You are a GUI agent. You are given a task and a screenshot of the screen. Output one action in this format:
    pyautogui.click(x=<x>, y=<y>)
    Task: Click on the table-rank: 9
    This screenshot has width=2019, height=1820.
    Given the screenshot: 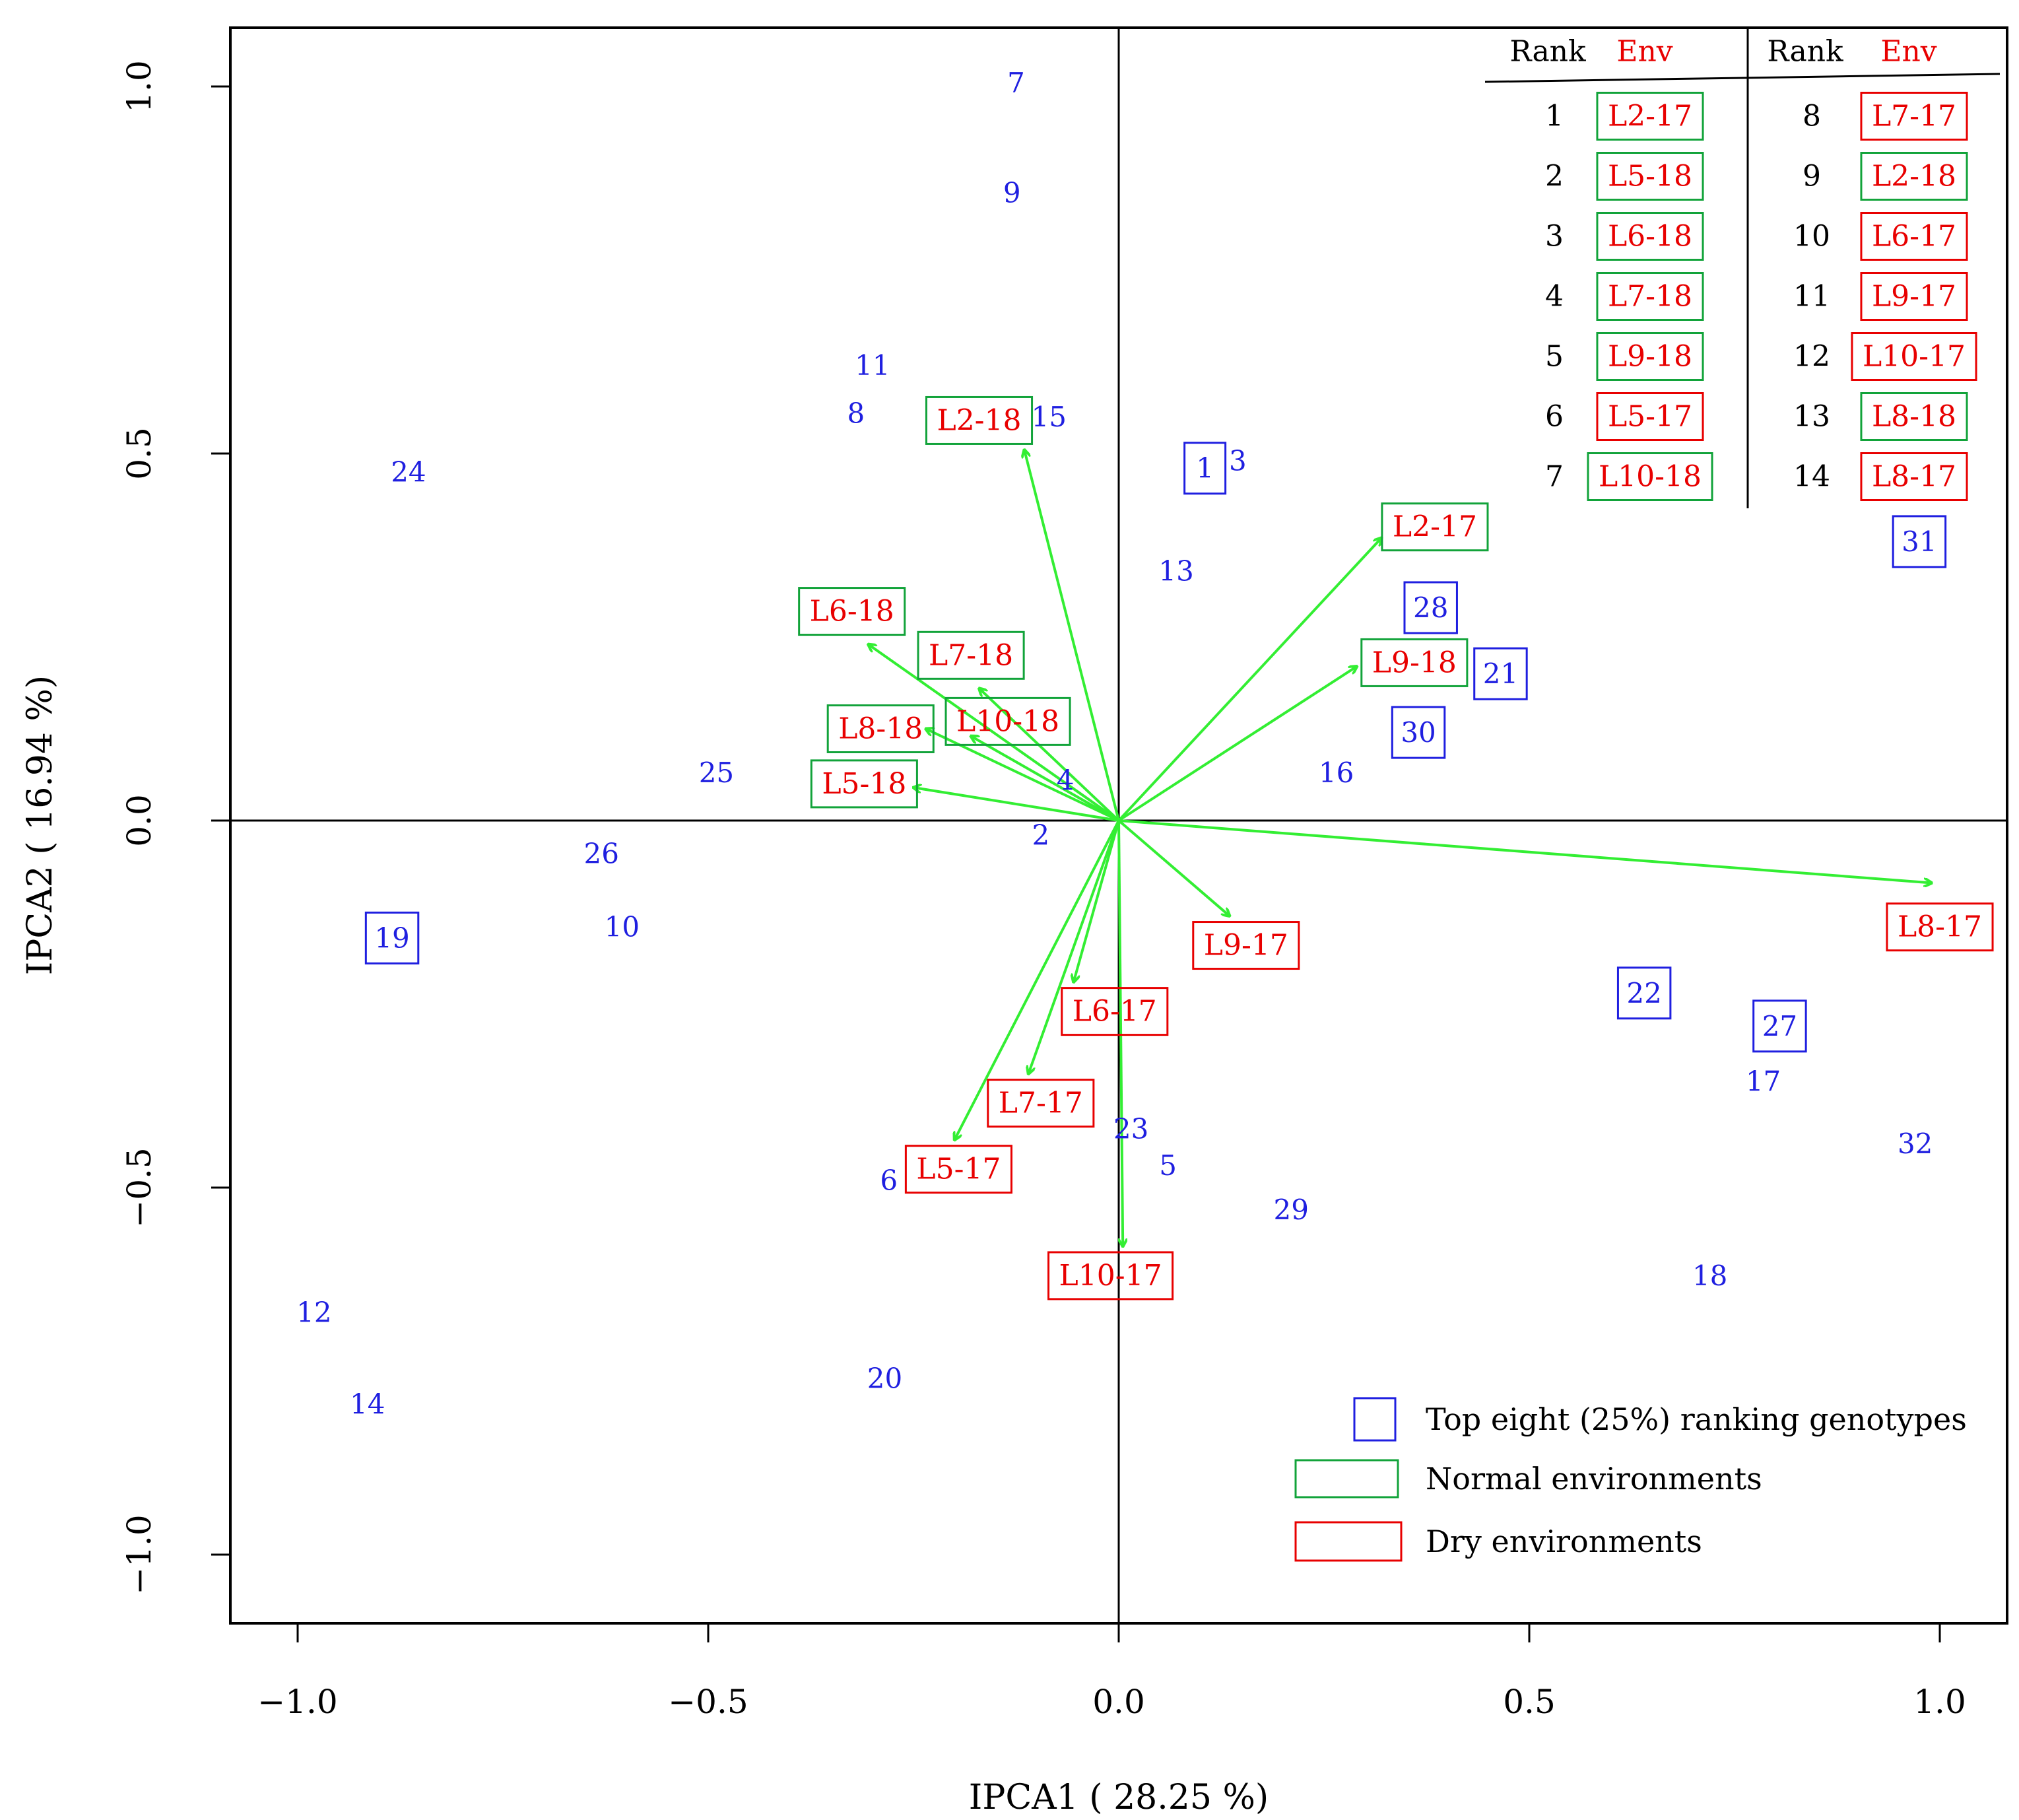 What is the action you would take?
    pyautogui.click(x=1812, y=176)
    